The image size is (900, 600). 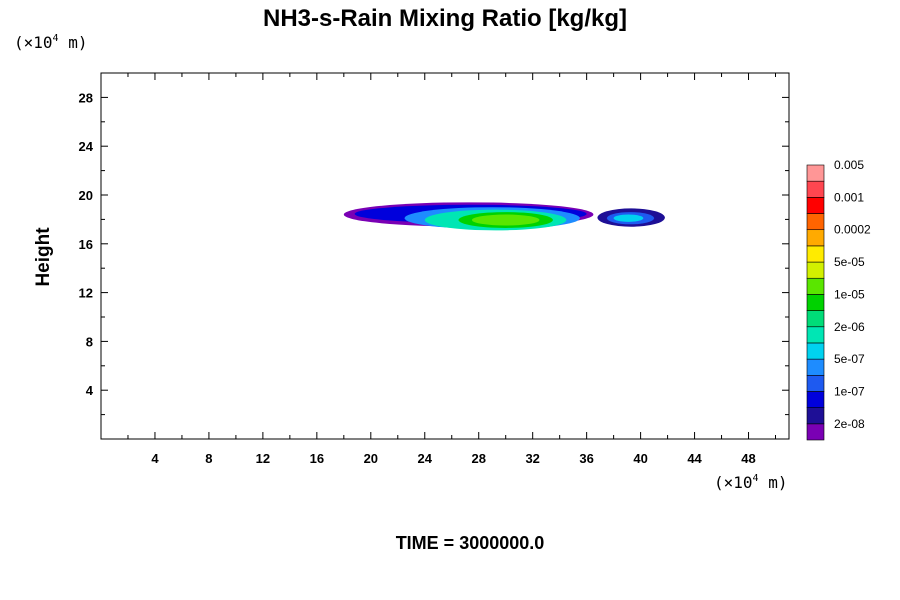 I want to click on x-tick-label: 36, so click(x=586, y=458).